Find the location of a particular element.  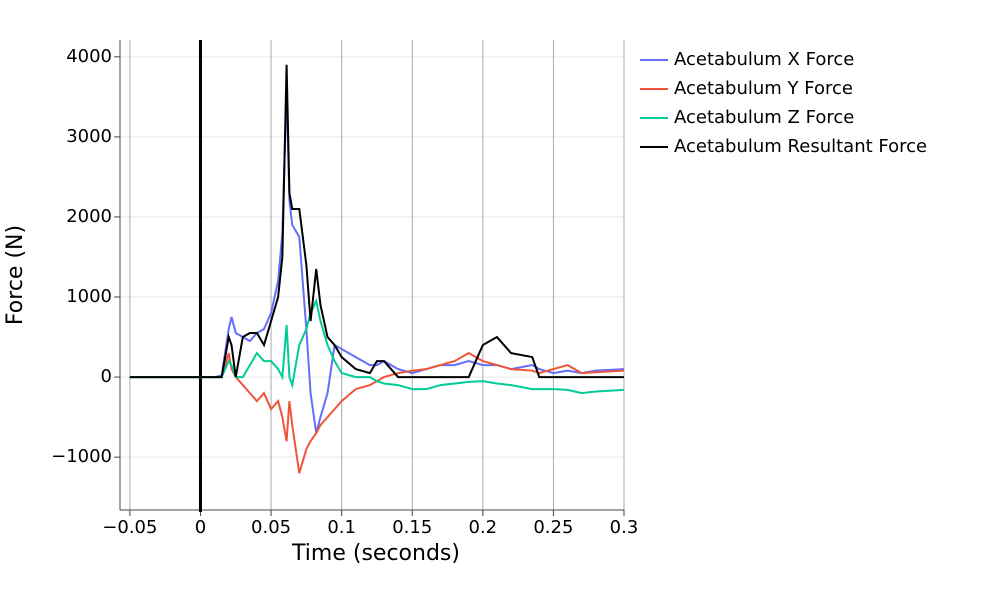

x-tick-label: 0.3 is located at coordinates (624, 527).